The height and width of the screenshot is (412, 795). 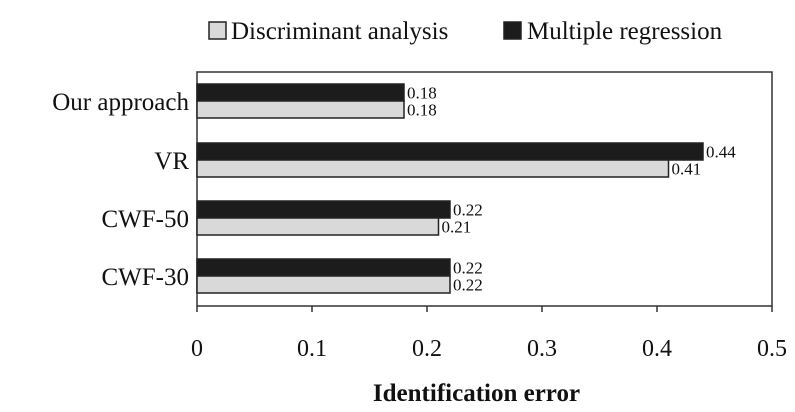 What do you see at coordinates (171, 161) in the screenshot?
I see `category-label-1: VR` at bounding box center [171, 161].